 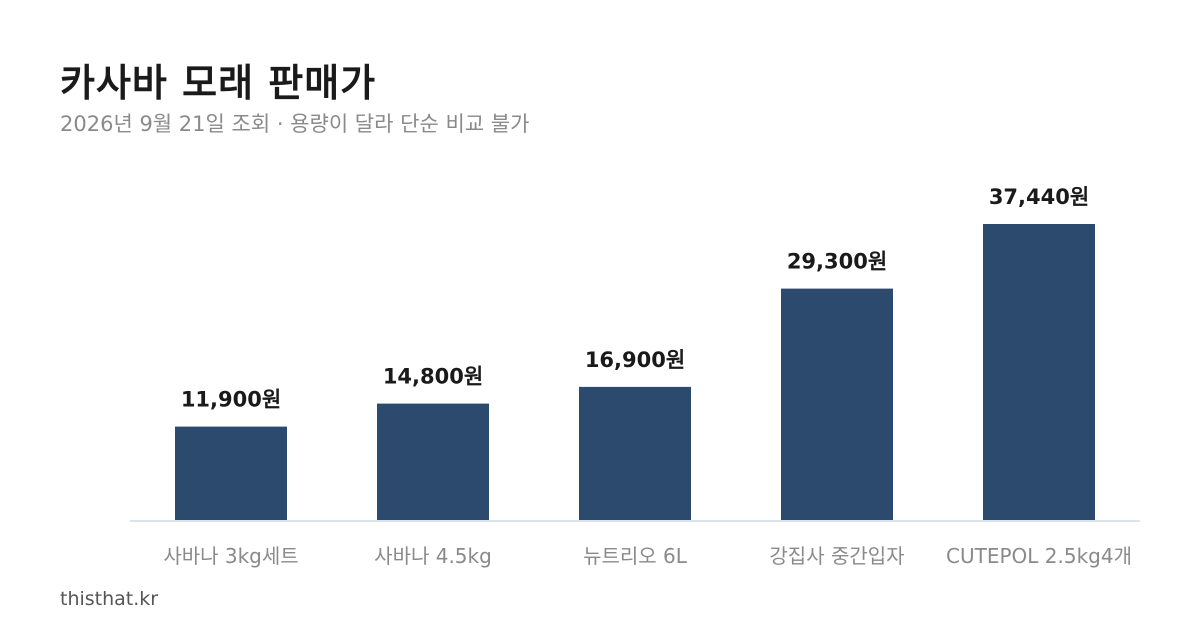 What do you see at coordinates (433, 556) in the screenshot?
I see `category-label: 사바나 4.5kg` at bounding box center [433, 556].